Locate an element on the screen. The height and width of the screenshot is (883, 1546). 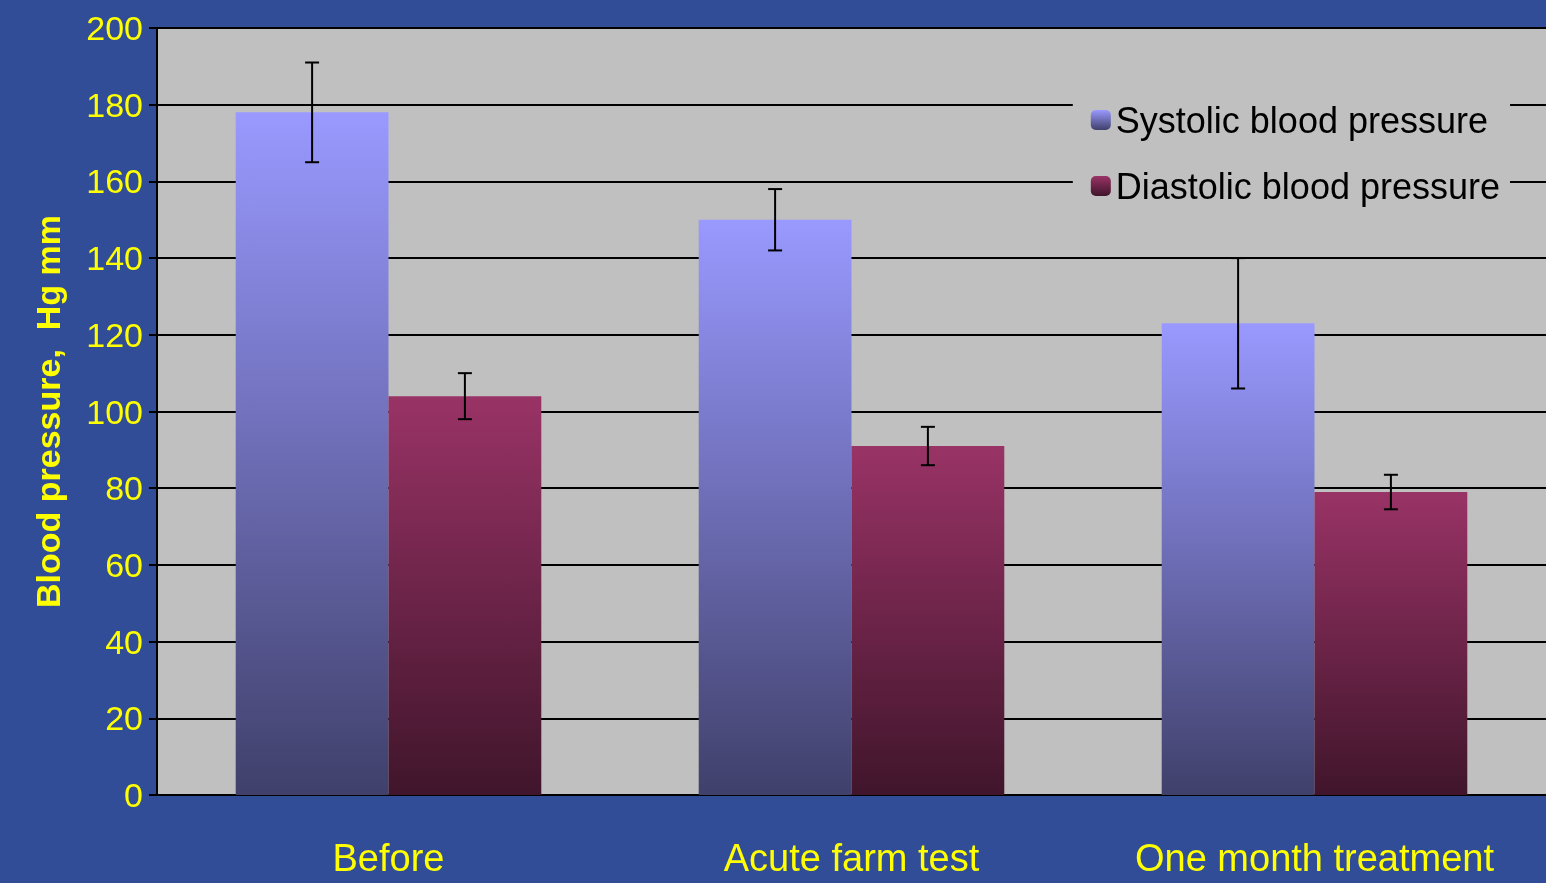
y-tick-label: 80 is located at coordinates (124, 488).